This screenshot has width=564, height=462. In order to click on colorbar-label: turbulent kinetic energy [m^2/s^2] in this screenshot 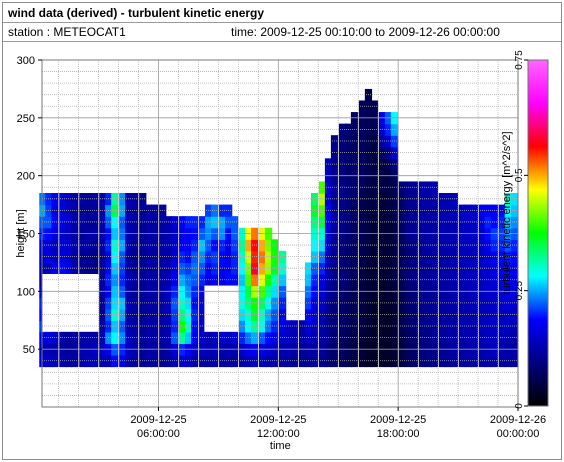, I will do `click(507, 212)`.